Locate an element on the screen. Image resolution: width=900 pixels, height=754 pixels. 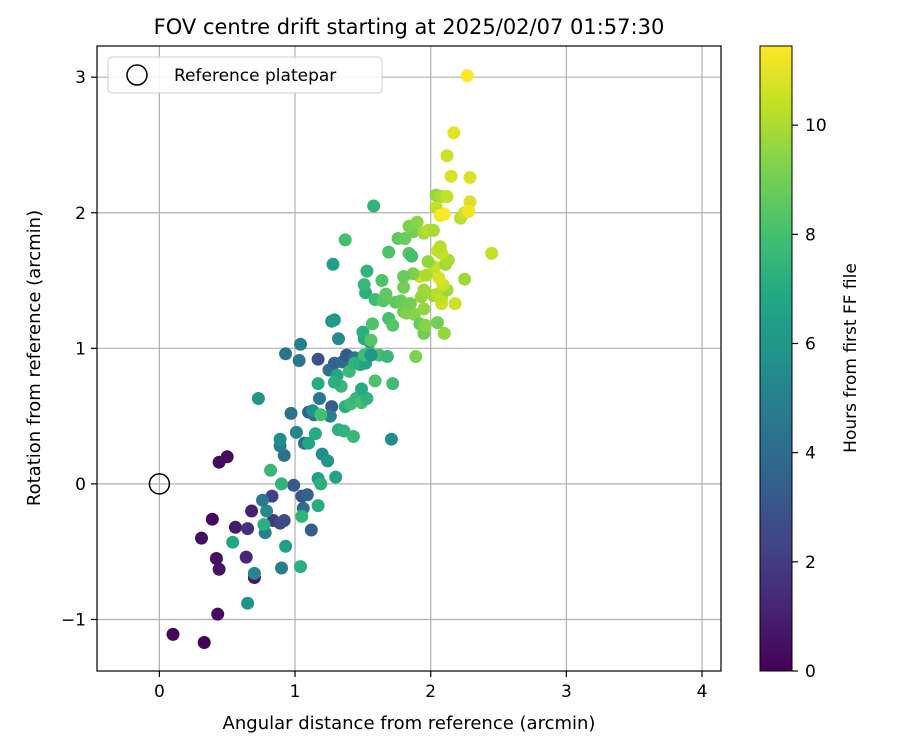
colorbar-ticks: 0 2 4 6 8 10 is located at coordinates (809, 399).